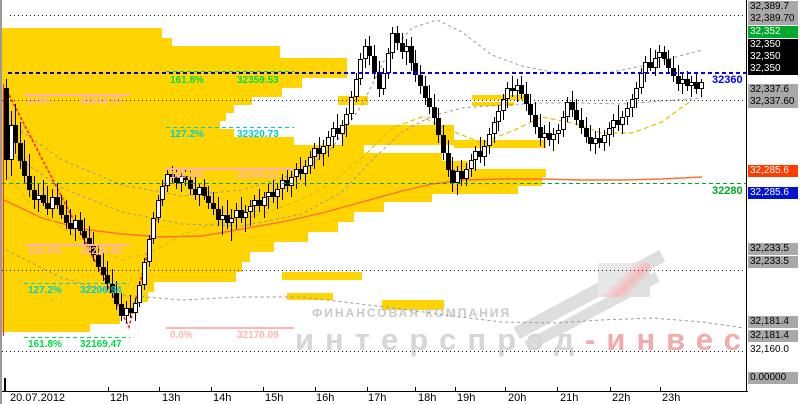 This screenshot has height=404, width=800. Describe the element at coordinates (773, 378) in the screenshot. I see `price-label: 0.00000` at that location.